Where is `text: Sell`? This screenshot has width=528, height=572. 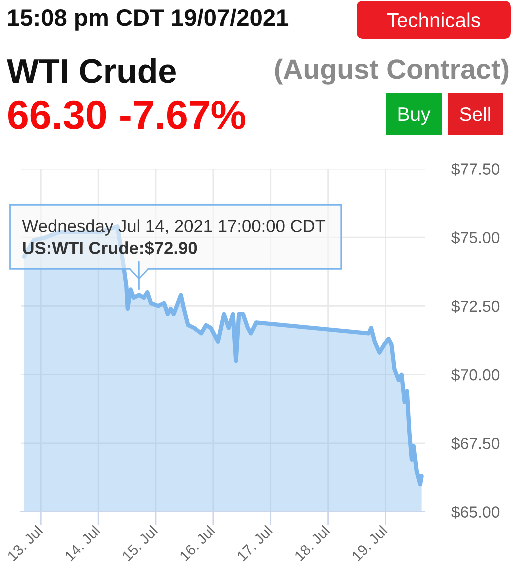 text: Sell is located at coordinates (475, 114).